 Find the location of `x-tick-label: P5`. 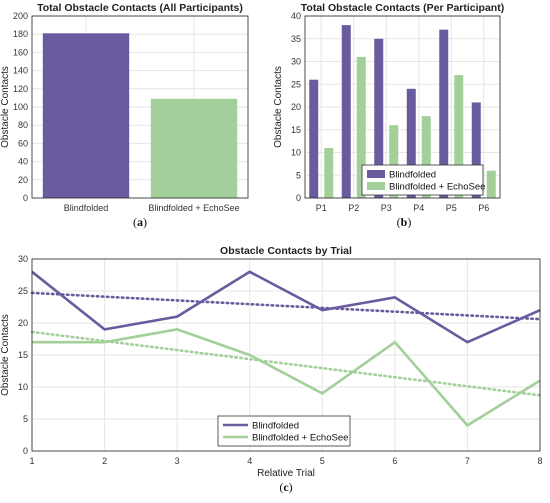

x-tick-label: P5 is located at coordinates (451, 208).